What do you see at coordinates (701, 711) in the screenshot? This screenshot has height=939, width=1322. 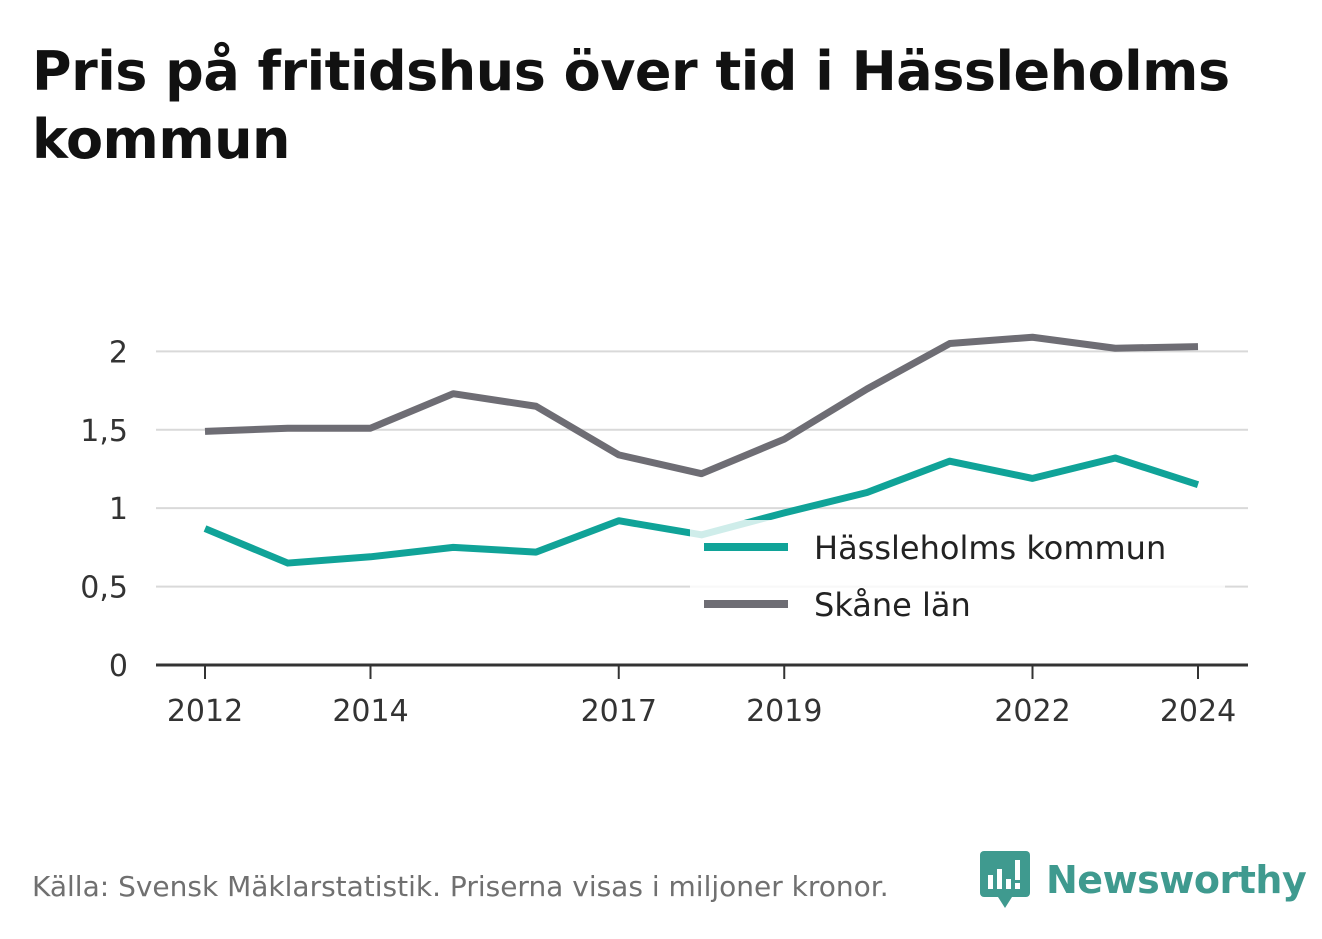 I see `x-axis-labels: 2012 2014 2017 2019 2022 2024` at bounding box center [701, 711].